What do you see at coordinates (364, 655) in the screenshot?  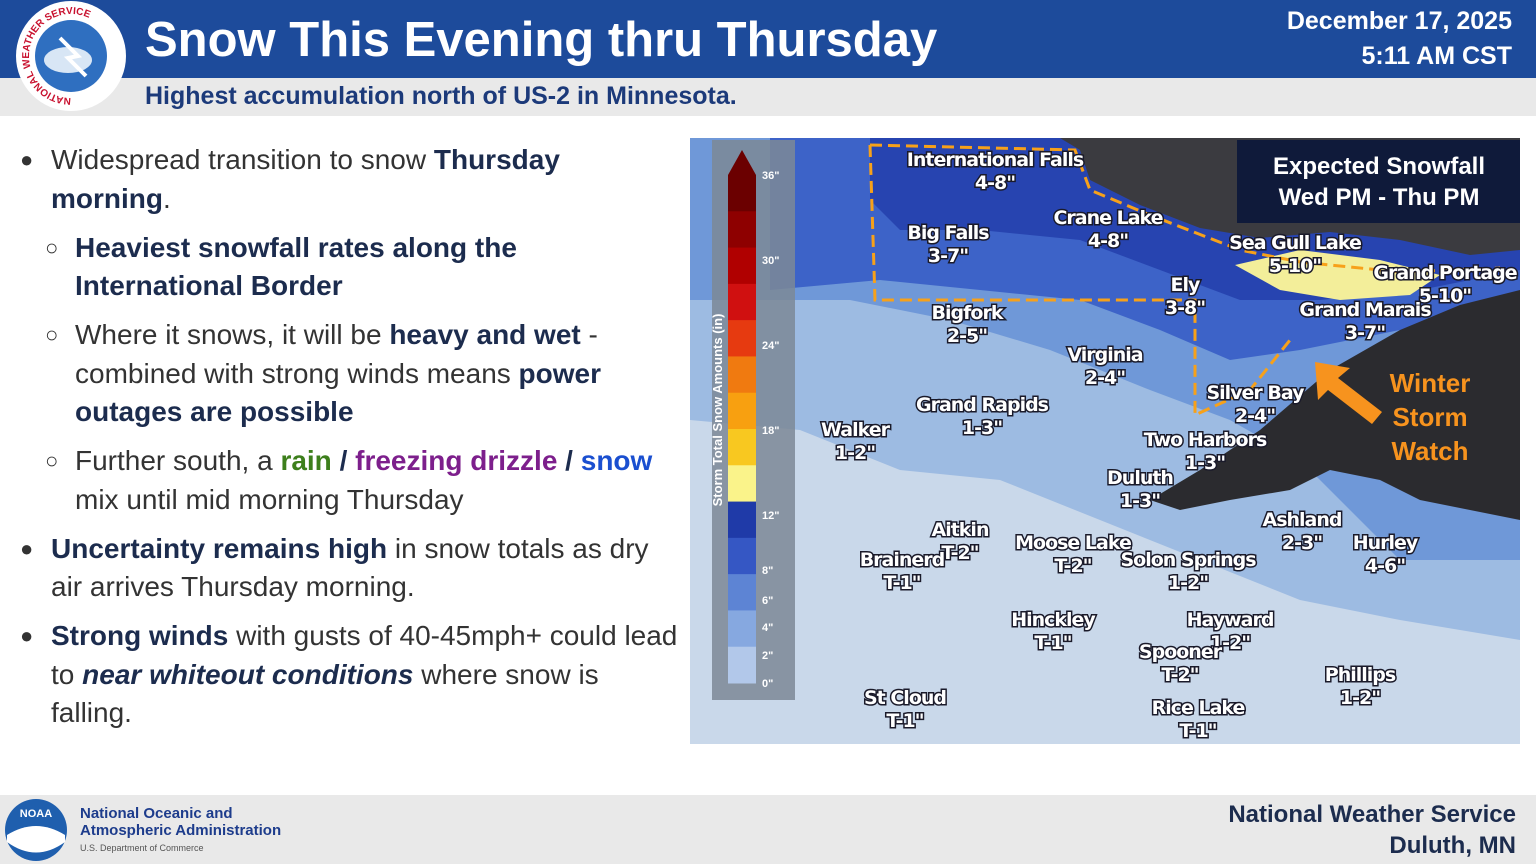 I see `bullet-text: with gusts of 40-45mph+ could lead to` at bounding box center [364, 655].